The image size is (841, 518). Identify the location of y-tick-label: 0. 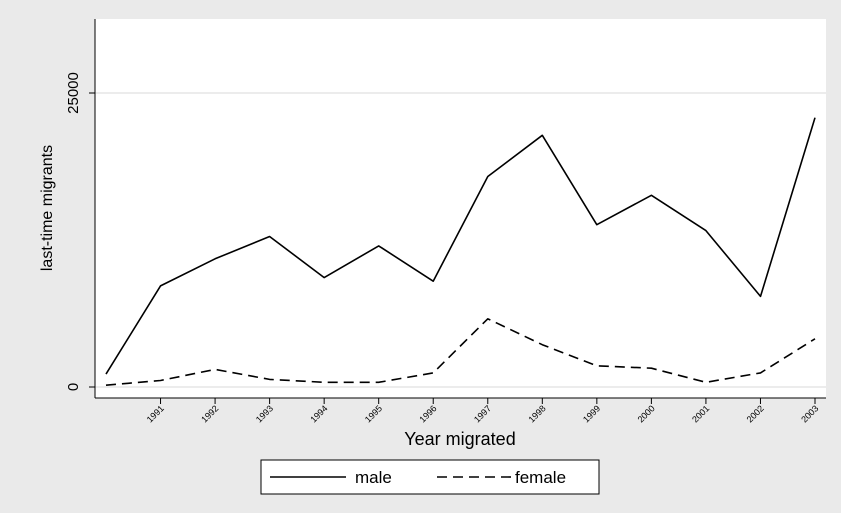
(73, 387).